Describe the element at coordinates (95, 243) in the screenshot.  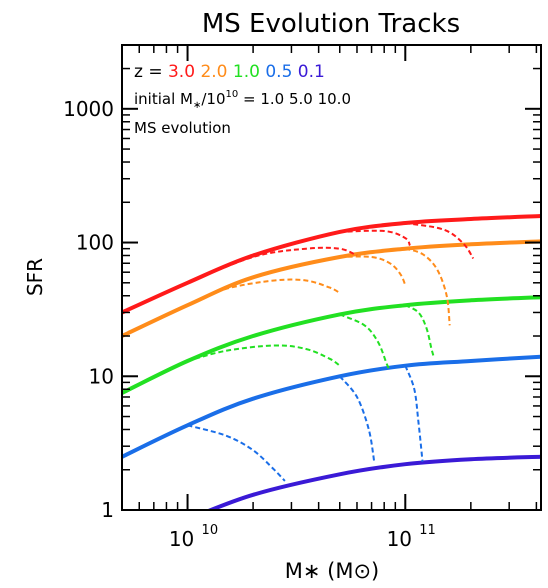
I see `y-tick-label: 100` at that location.